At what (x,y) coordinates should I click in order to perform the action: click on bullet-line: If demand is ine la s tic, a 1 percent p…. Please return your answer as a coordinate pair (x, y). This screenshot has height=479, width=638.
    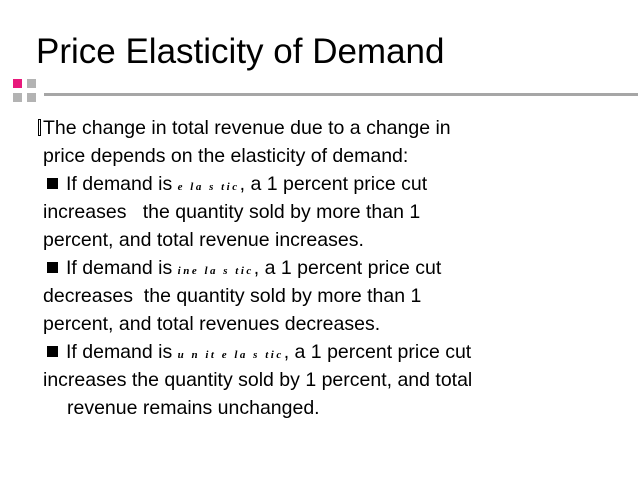
    Looking at the image, I should click on (338, 268).